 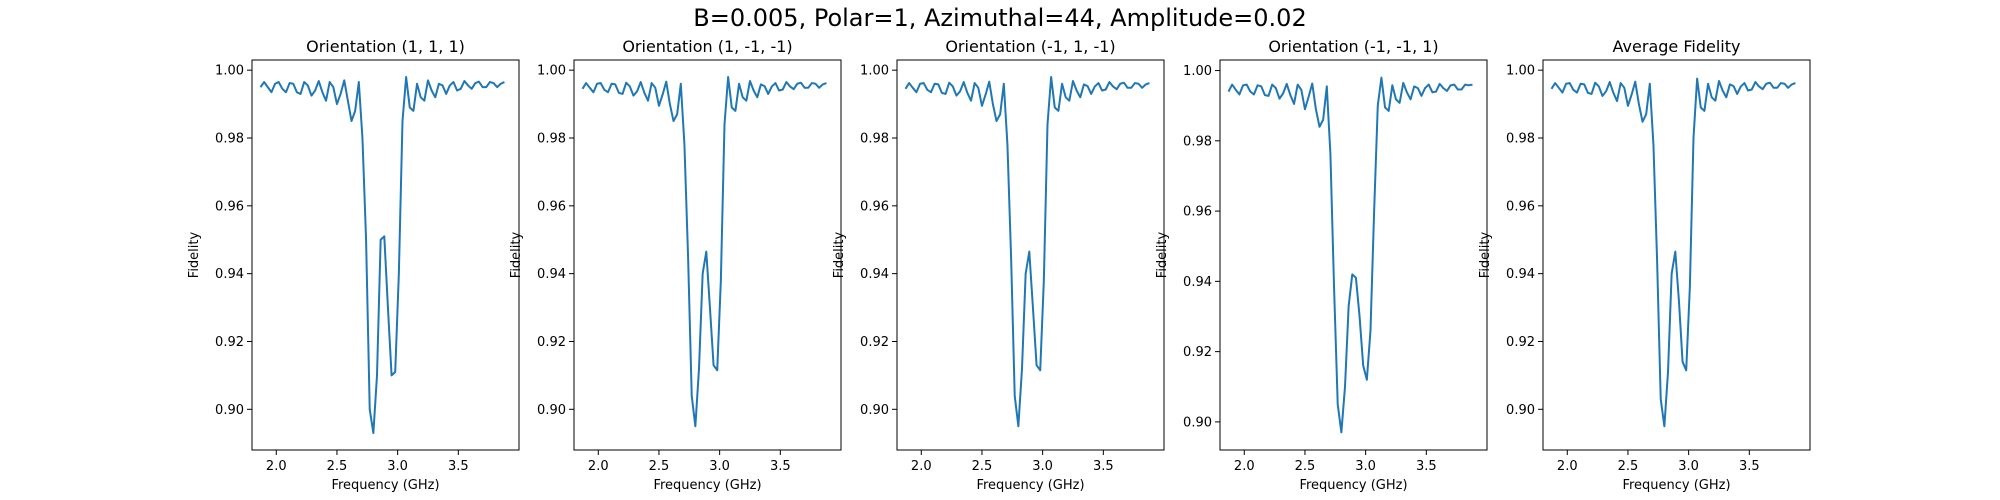 What do you see at coordinates (1677, 46) in the screenshot?
I see `subplot-title: Average Fidelity` at bounding box center [1677, 46].